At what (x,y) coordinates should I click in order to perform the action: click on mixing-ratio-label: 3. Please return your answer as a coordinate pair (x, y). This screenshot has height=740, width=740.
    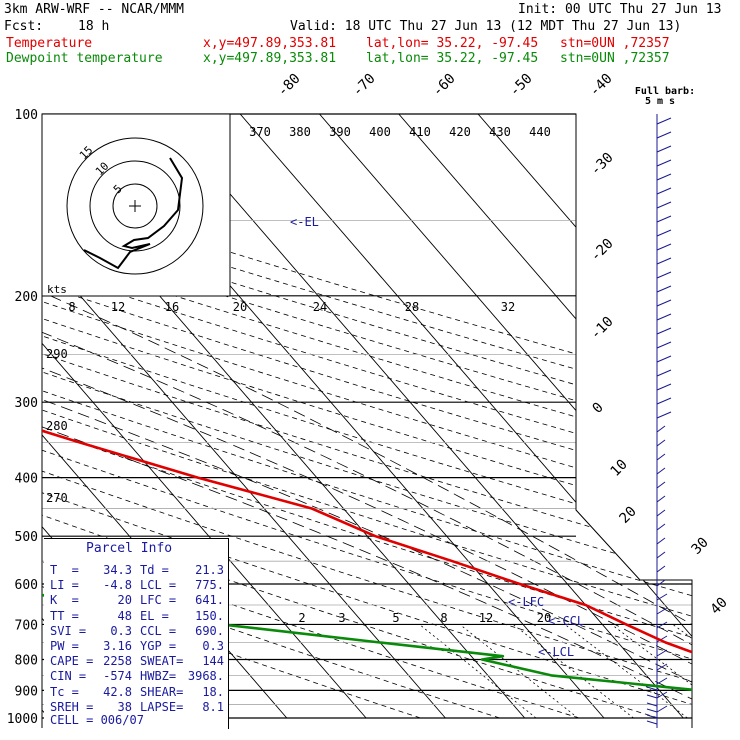
    Looking at the image, I should click on (341, 618).